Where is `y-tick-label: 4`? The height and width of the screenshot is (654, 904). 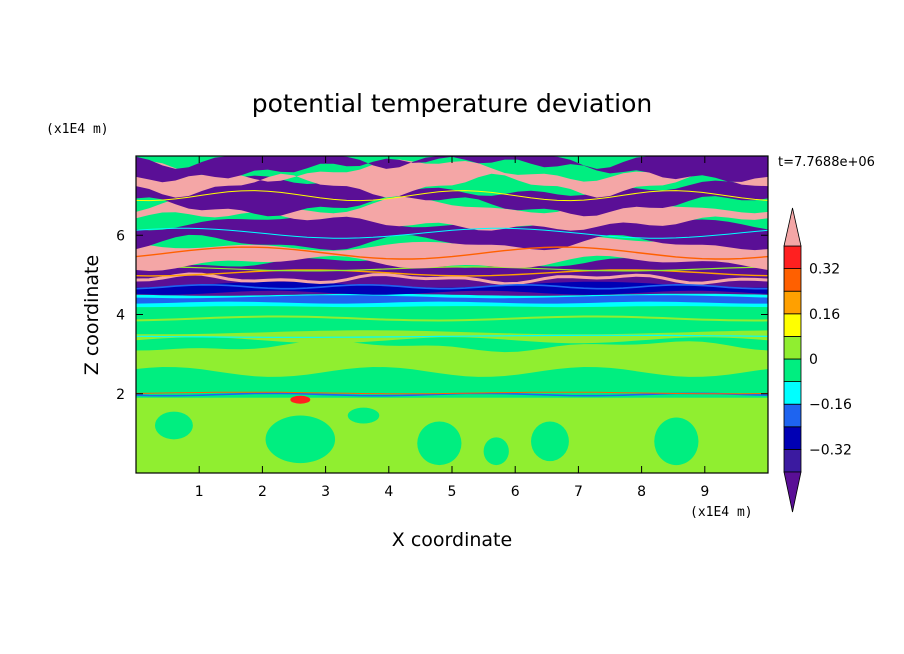 y-tick-label: 4 is located at coordinates (120, 316).